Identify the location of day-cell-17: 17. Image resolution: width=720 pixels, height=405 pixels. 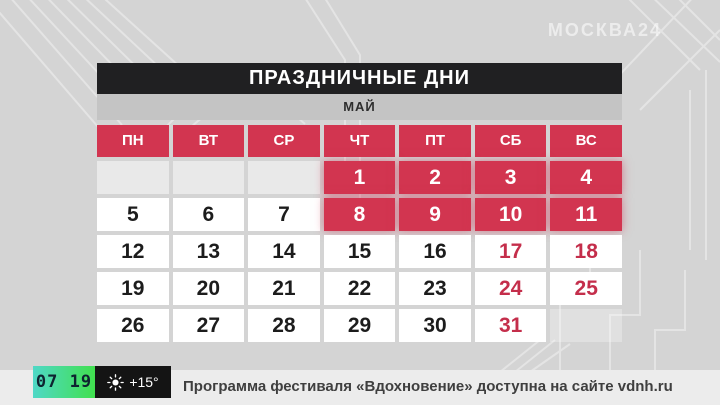
(510, 251).